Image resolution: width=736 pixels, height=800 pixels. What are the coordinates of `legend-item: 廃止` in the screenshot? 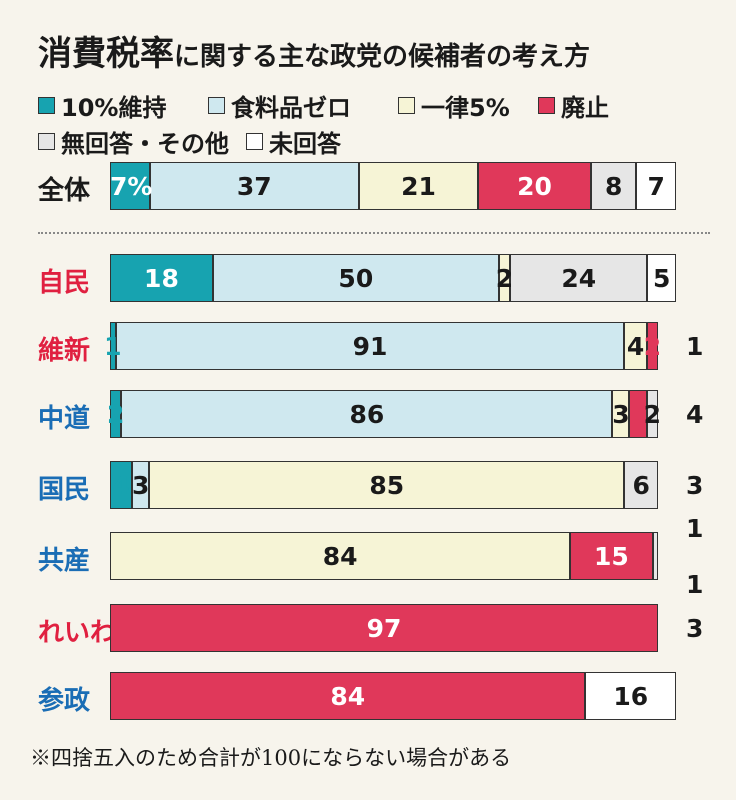 It's located at (573, 105).